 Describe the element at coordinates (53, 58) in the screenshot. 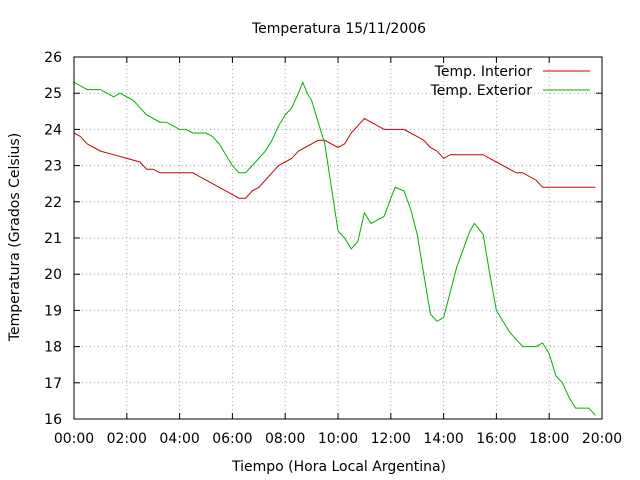

I see `y-tick-label: 26` at that location.